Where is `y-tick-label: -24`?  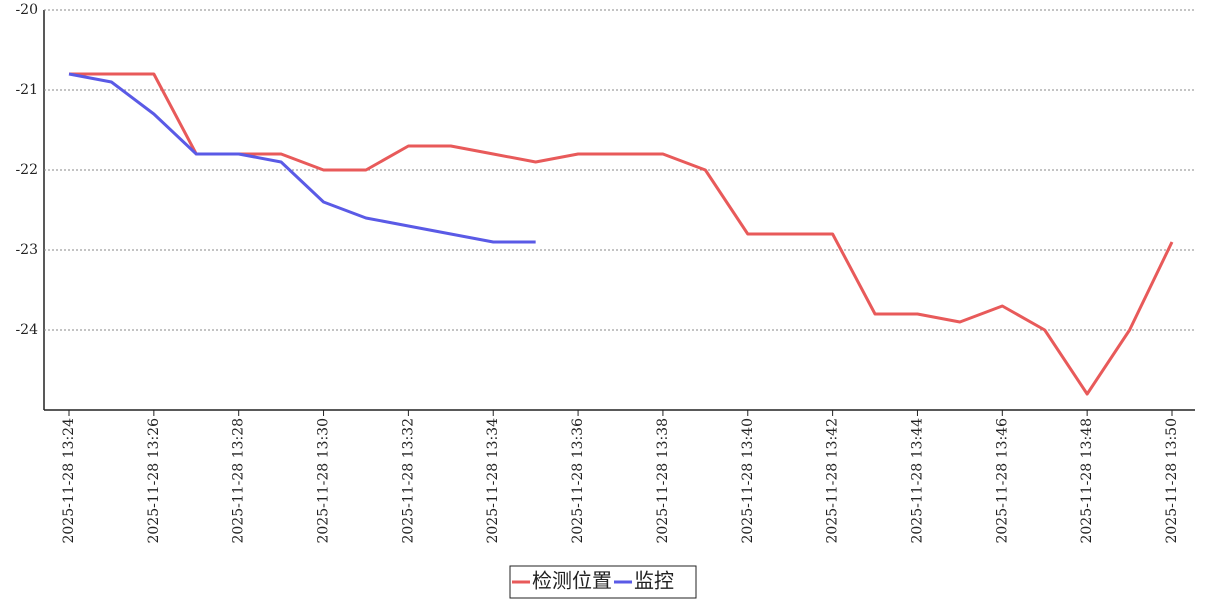 y-tick-label: -24 is located at coordinates (26, 330).